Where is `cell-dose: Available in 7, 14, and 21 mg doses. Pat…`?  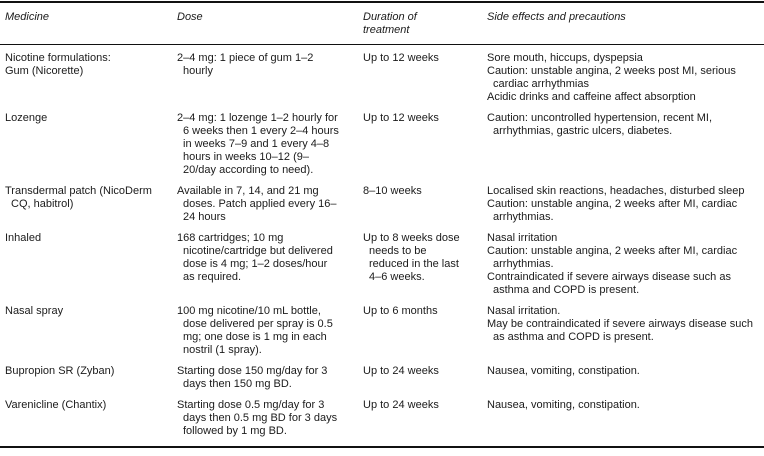
cell-dose: Available in 7, 14, and 21 mg doses. Pat… is located at coordinates (270, 208).